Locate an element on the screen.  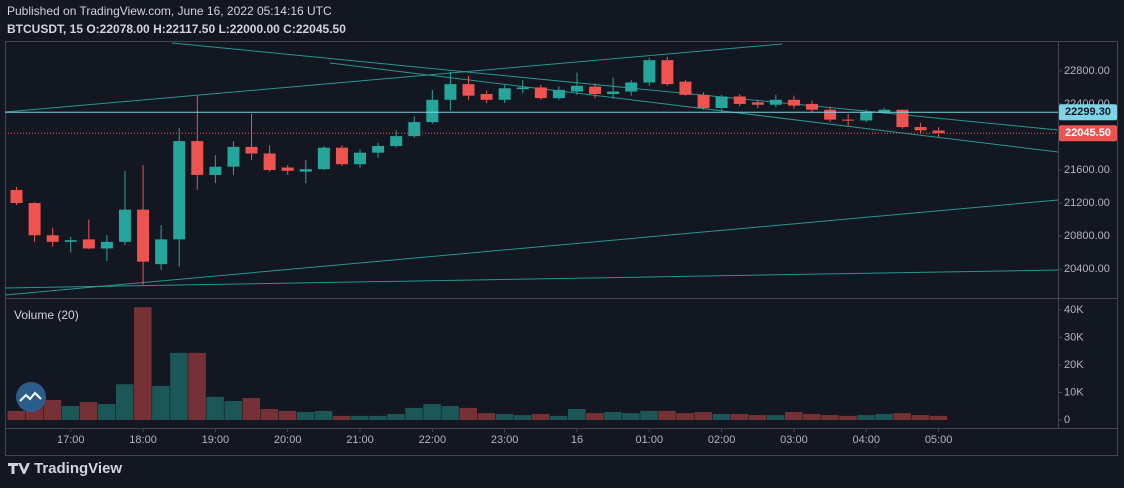
hline-label: 22299.30 is located at coordinates (1088, 112).